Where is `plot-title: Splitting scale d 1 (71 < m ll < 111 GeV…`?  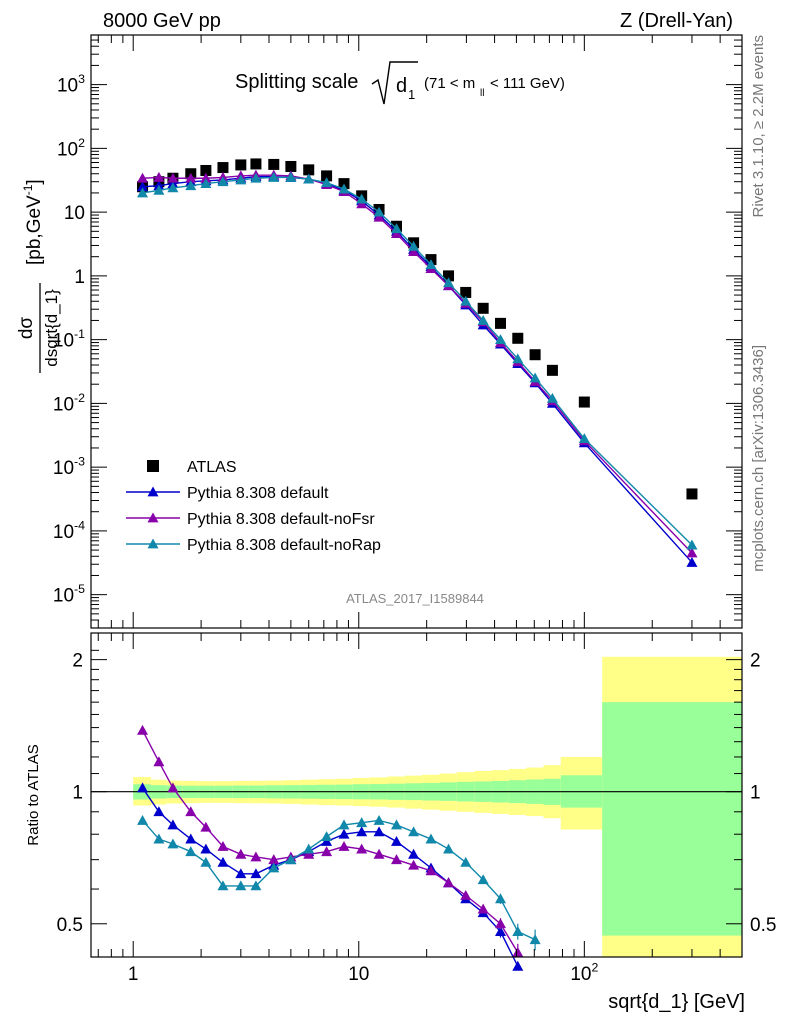 plot-title: Splitting scale d 1 (71 < m ll < 111 GeV… is located at coordinates (400, 83).